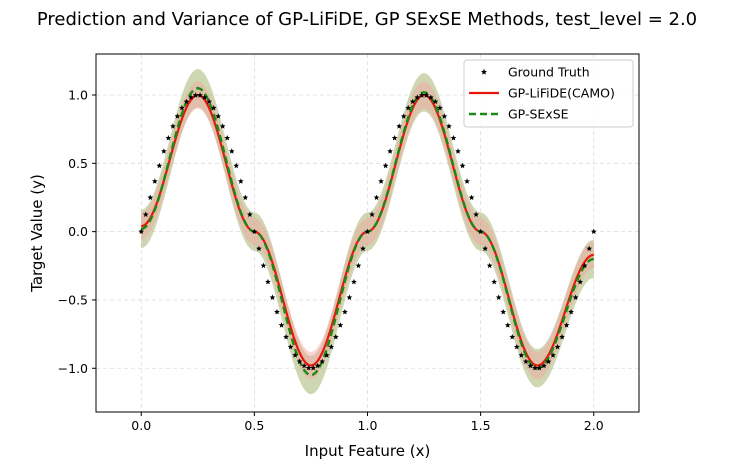  Describe the element at coordinates (484, 71) in the screenshot. I see `legend-marker-ground-truth` at that location.